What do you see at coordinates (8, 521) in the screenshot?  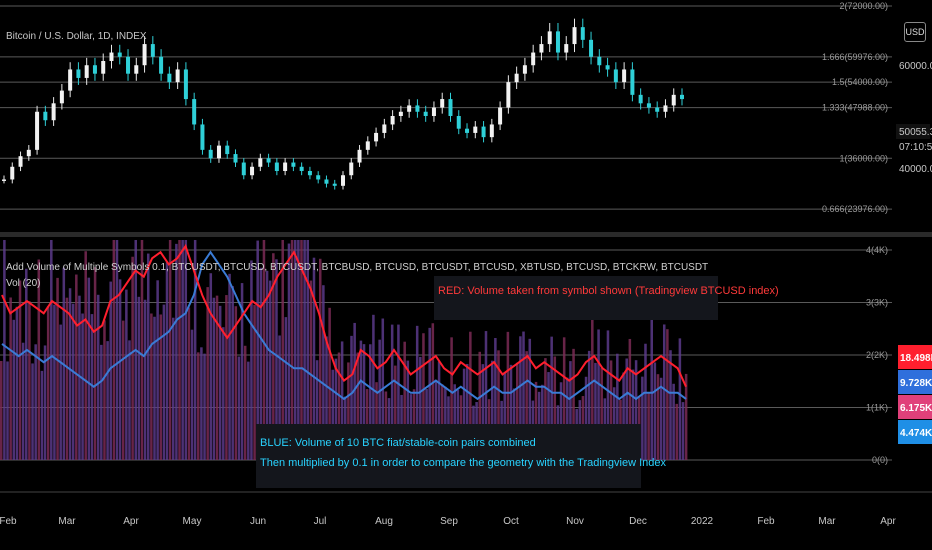 I see `time-tick-label: Feb` at bounding box center [8, 521].